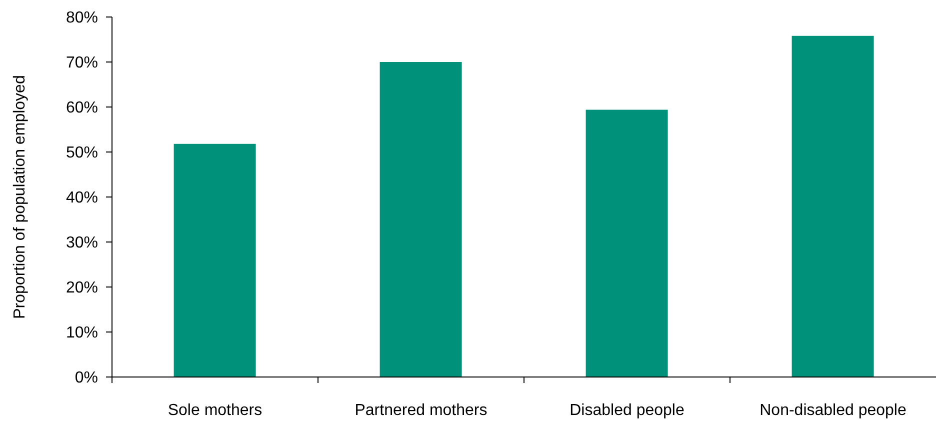  I want to click on y-tick-label: 80%, so click(82, 18).